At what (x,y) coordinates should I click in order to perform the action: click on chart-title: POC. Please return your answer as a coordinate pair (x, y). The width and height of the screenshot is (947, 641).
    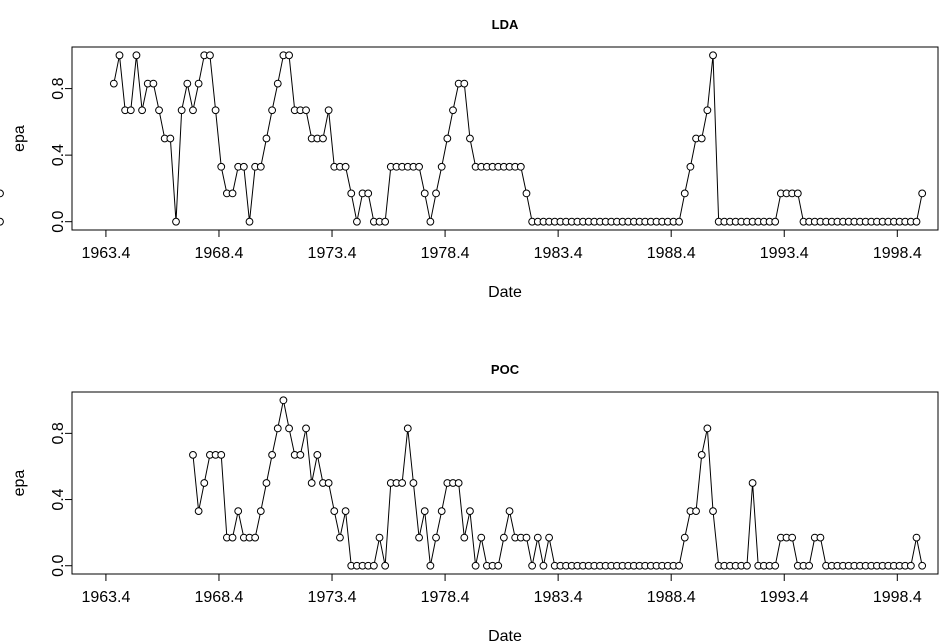
    Looking at the image, I should click on (505, 369).